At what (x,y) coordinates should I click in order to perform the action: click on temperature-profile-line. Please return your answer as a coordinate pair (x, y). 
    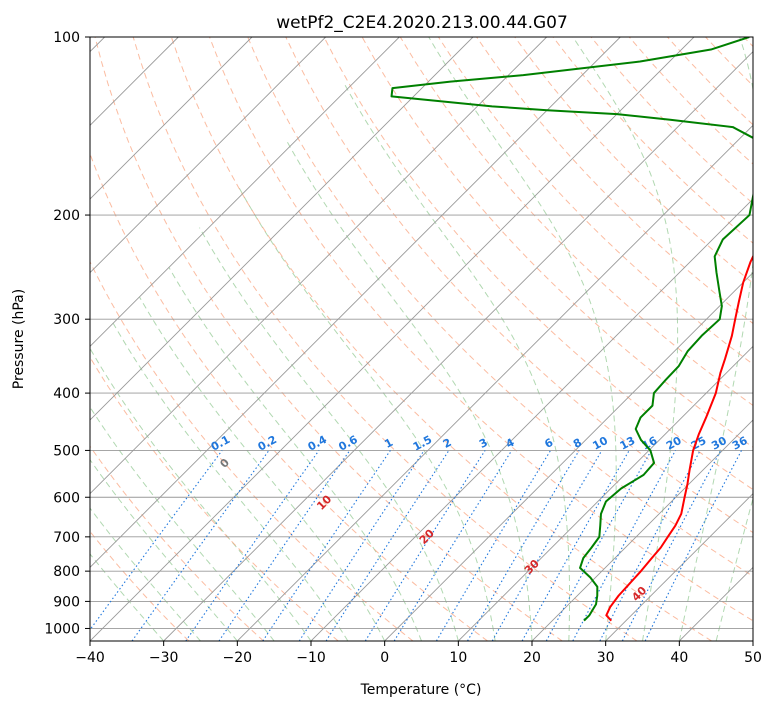
    Looking at the image, I should click on (679, 438).